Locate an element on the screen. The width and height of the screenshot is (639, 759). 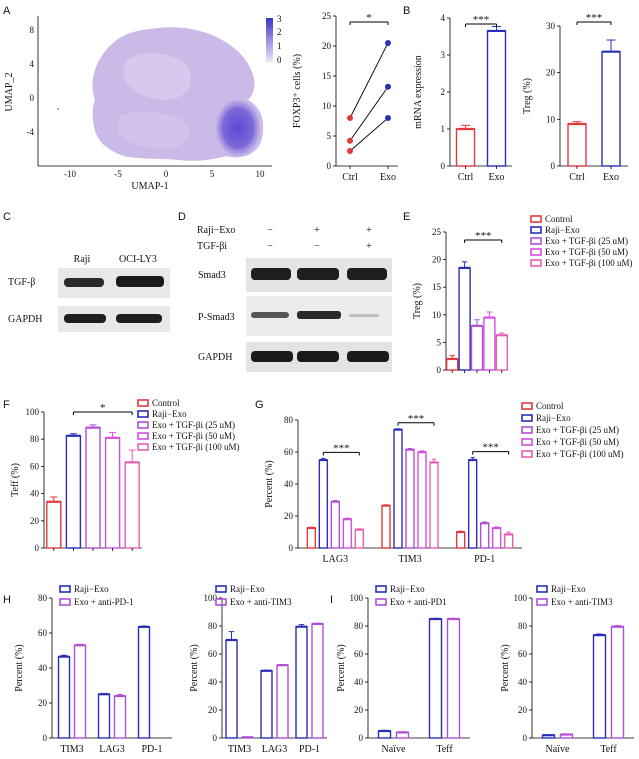
umap-y-tick: 8 is located at coordinates (32, 30).